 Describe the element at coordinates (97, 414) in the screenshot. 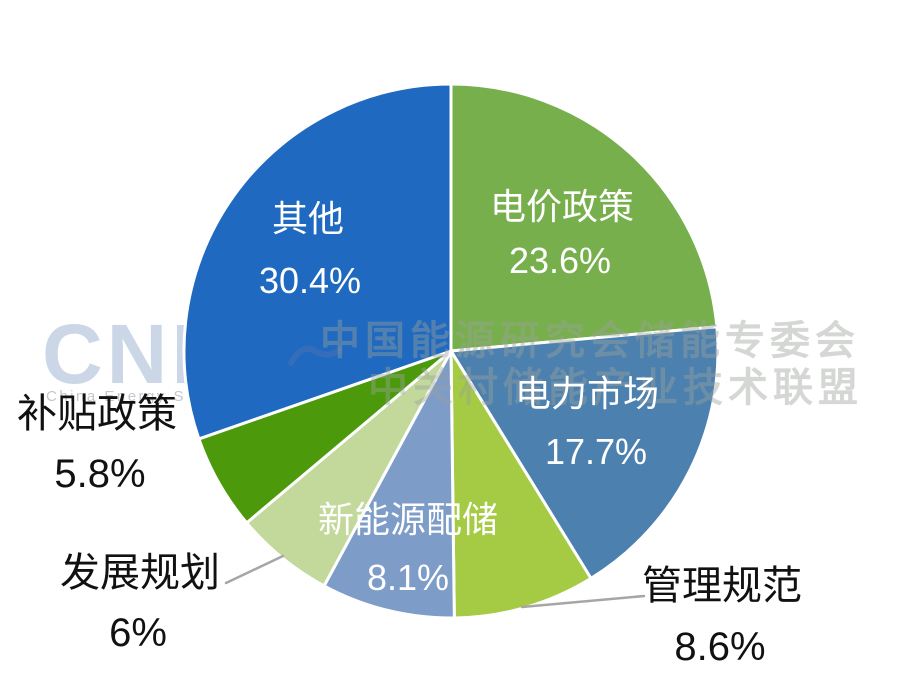

I see `slice-name-补贴政策: 补贴政策` at that location.